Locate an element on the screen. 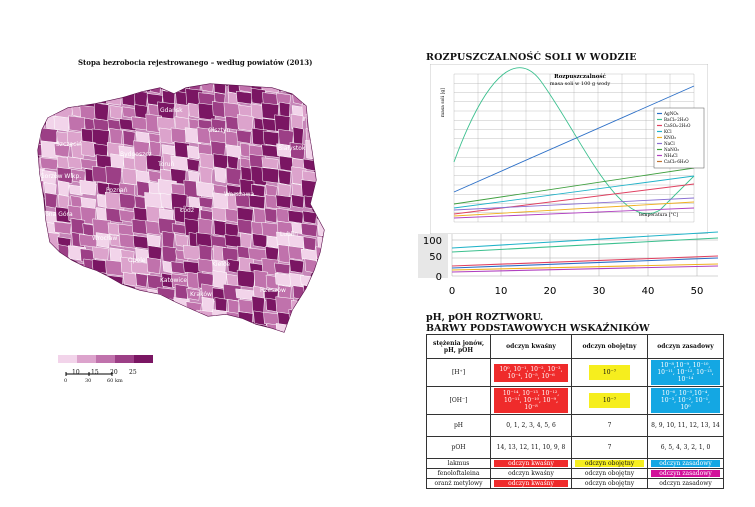 The image size is (755, 507). city-label: Poznań is located at coordinates (117, 190).